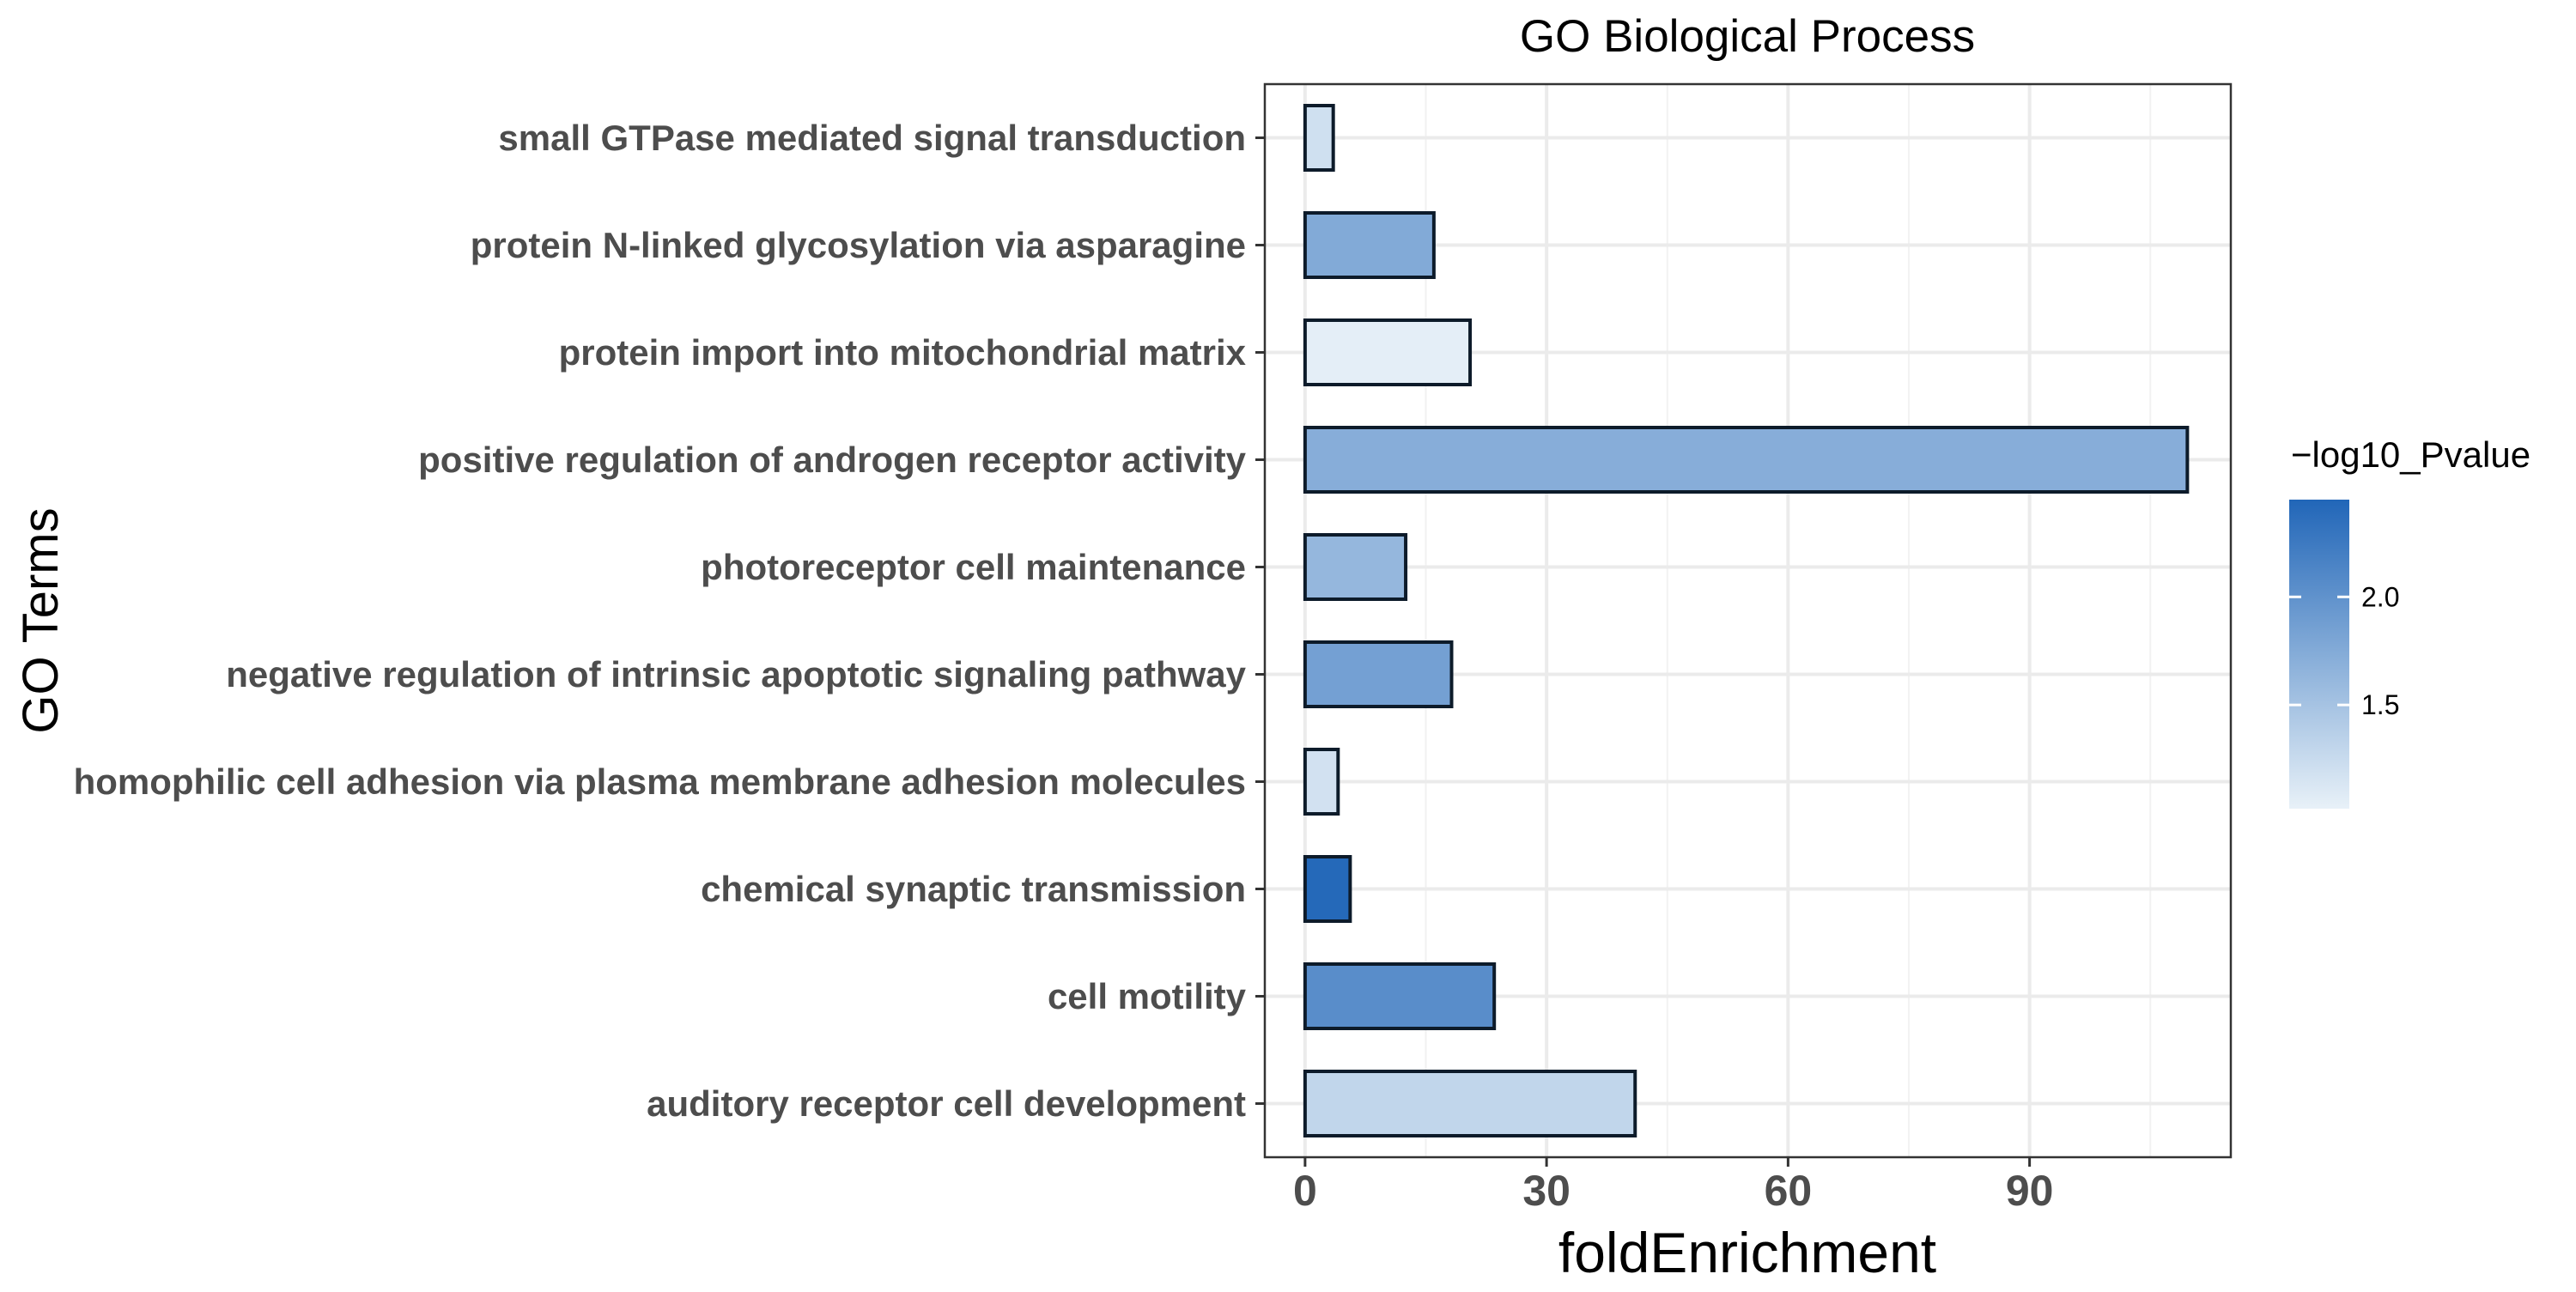 This screenshot has width=2576, height=1292. What do you see at coordinates (973, 889) in the screenshot?
I see `category-label: chemical synaptic transmission` at bounding box center [973, 889].